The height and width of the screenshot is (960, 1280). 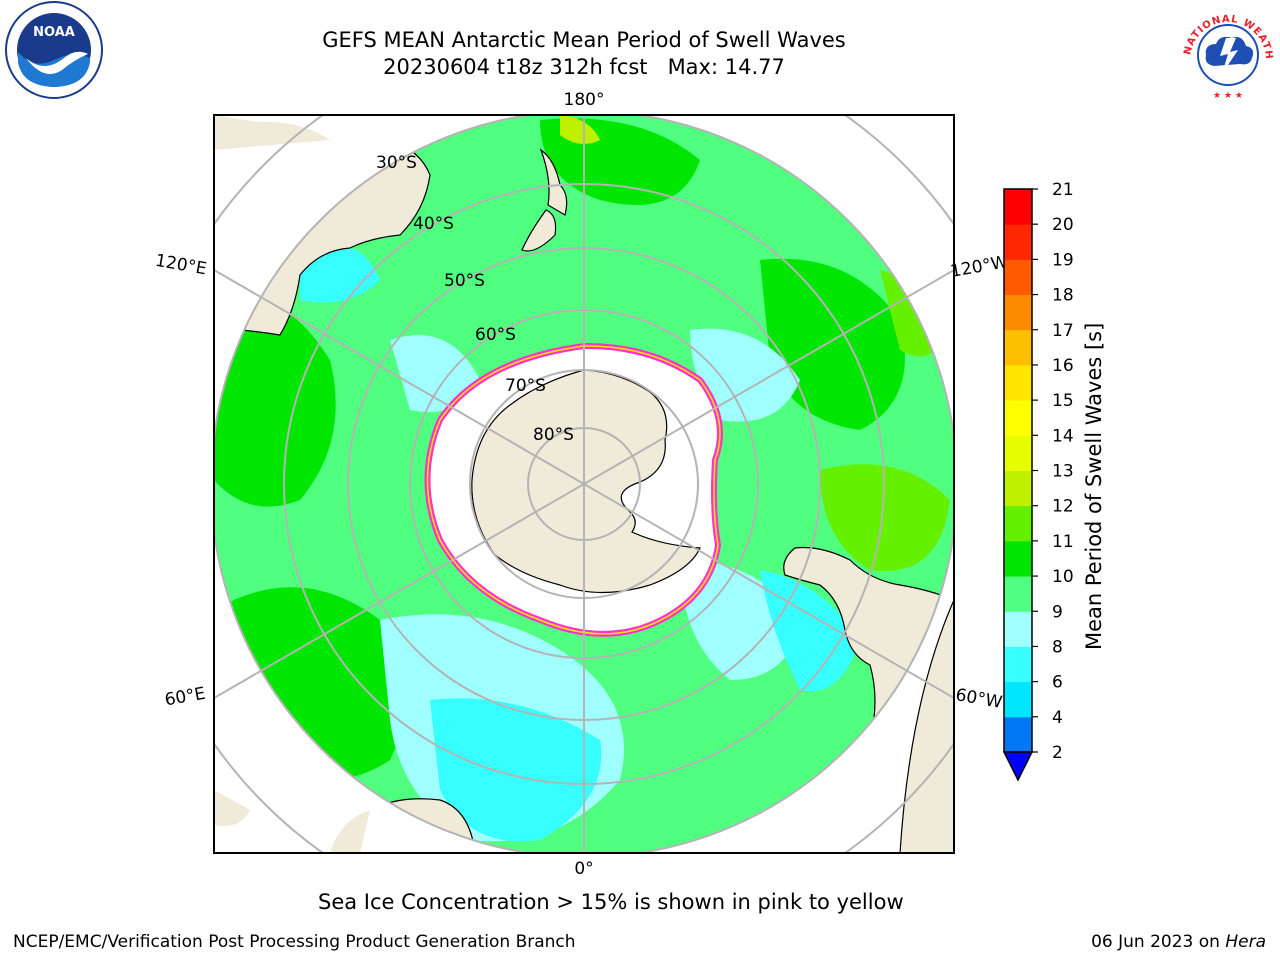 What do you see at coordinates (433, 224) in the screenshot?
I see `lat-label-40s: 40°S` at bounding box center [433, 224].